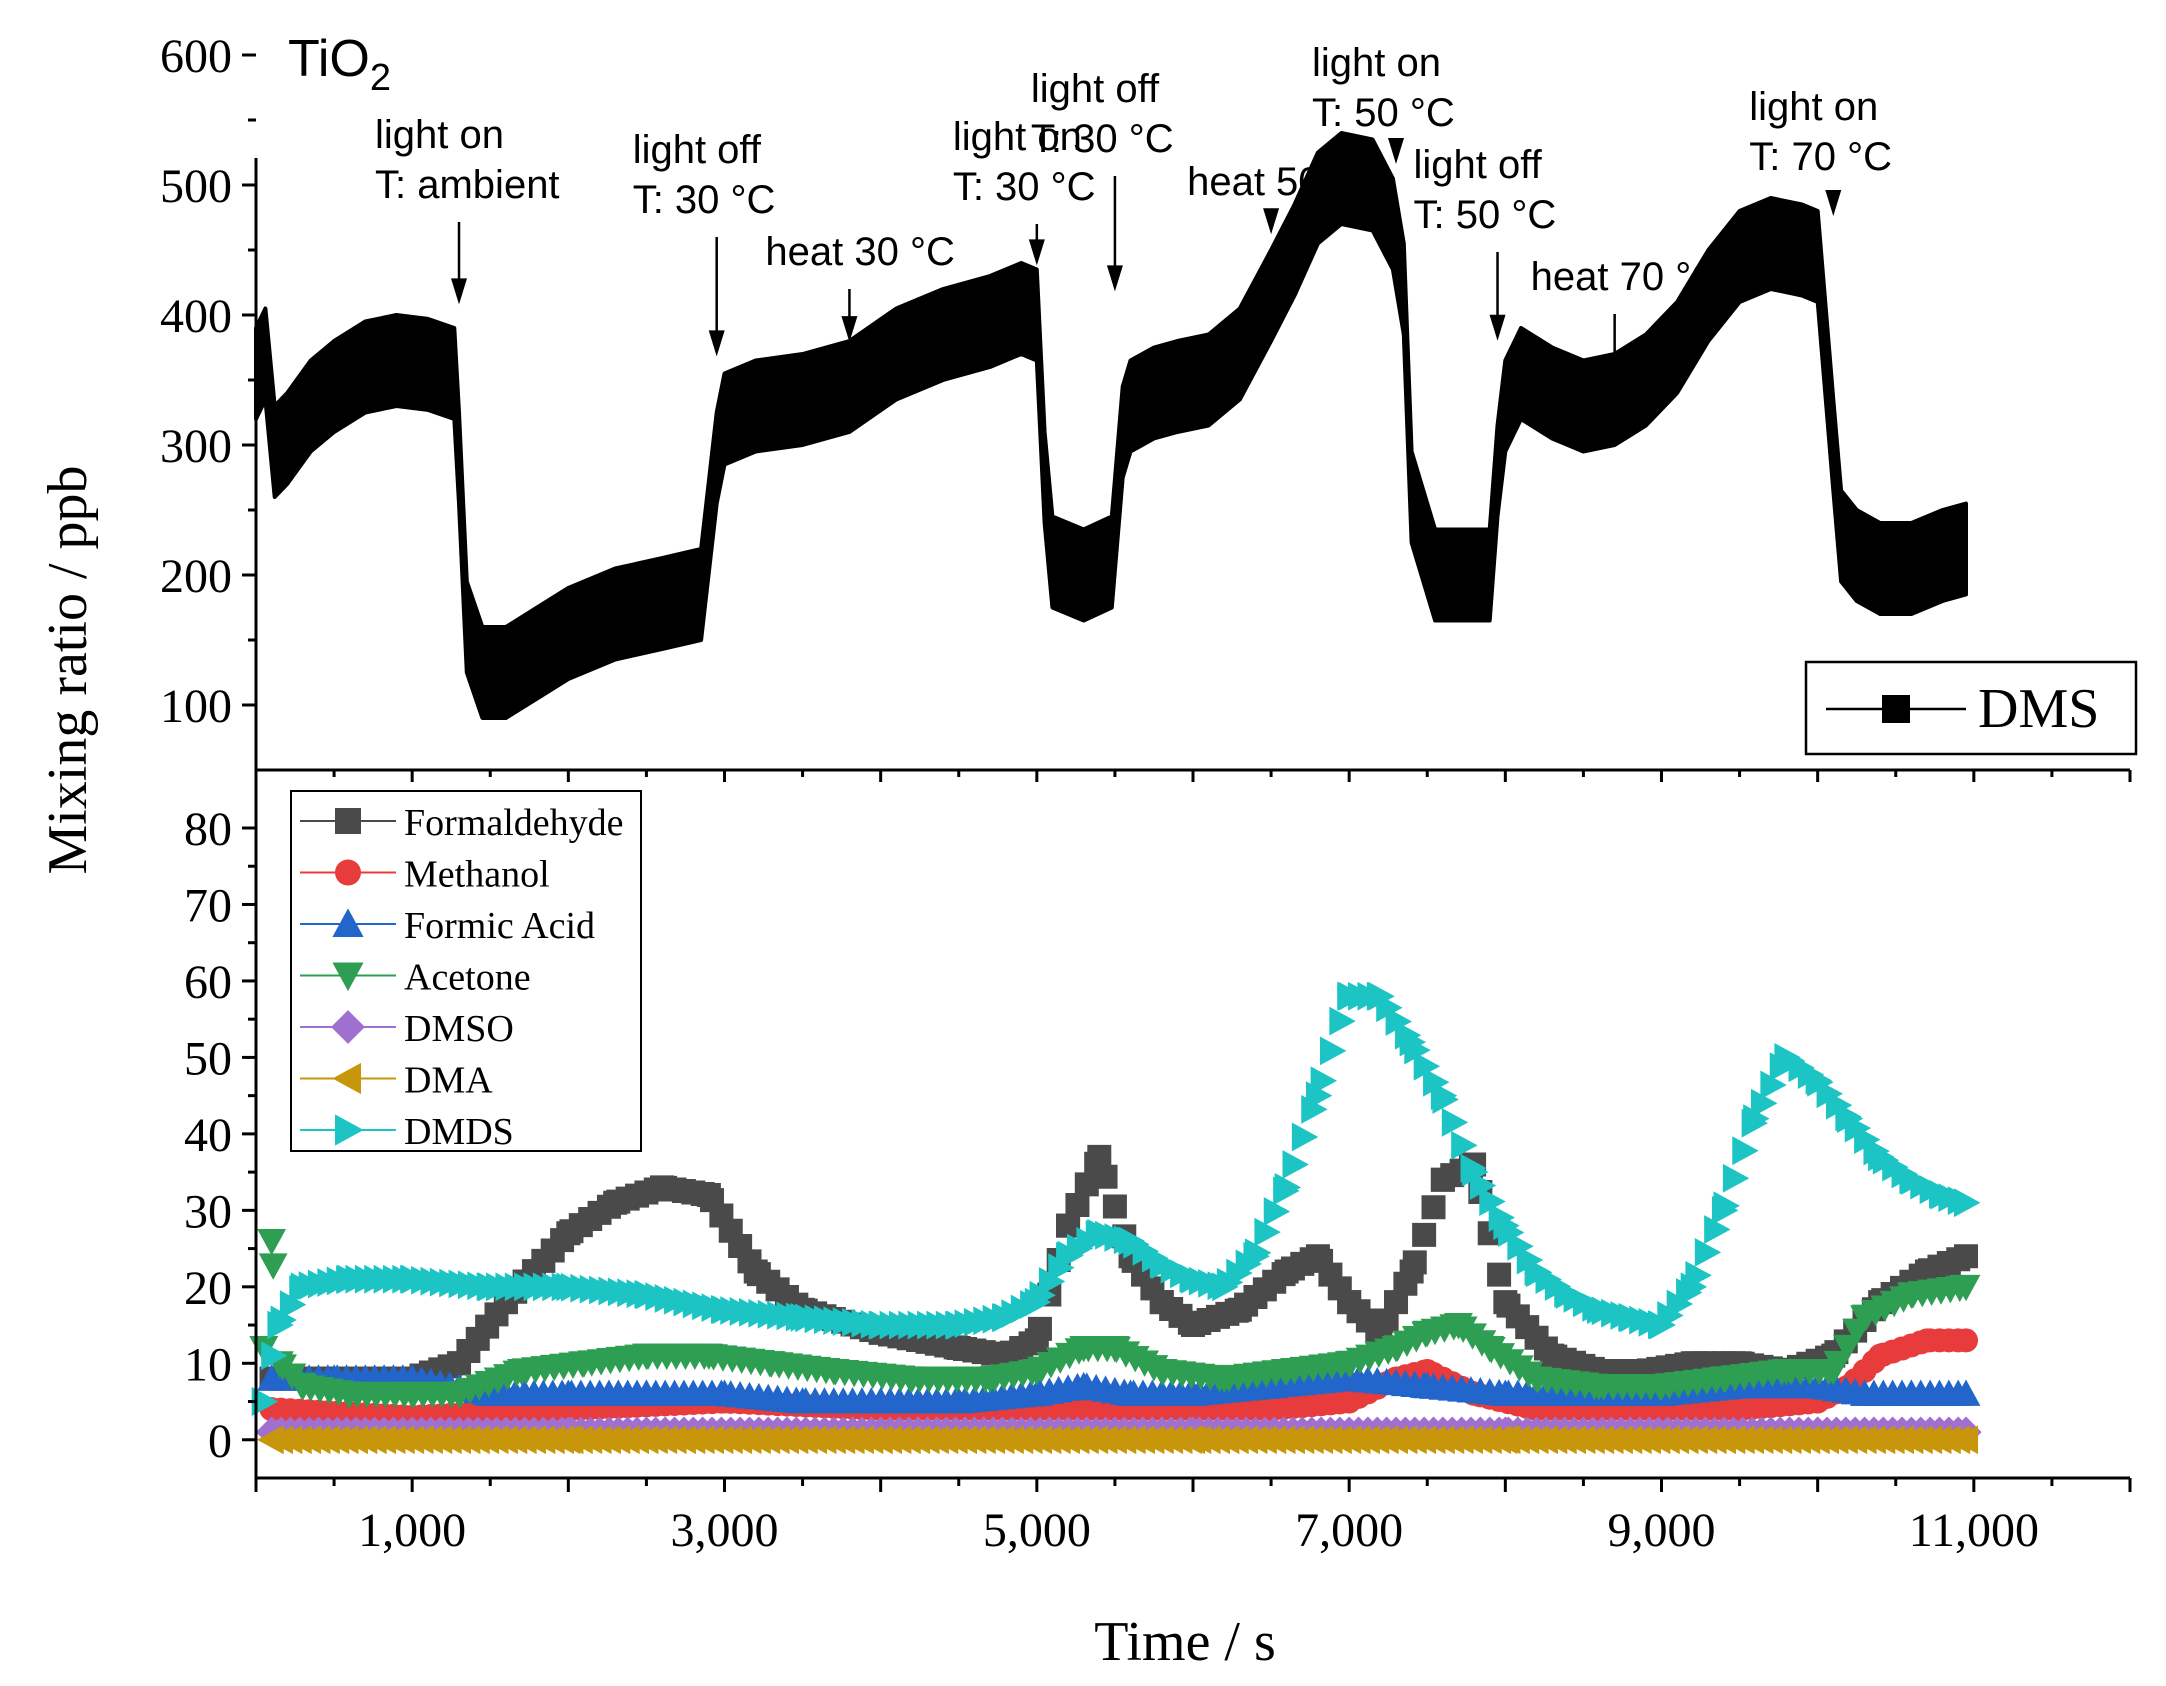 Image resolution: width=2166 pixels, height=1686 pixels. What do you see at coordinates (448, 1081) in the screenshot?
I see `legend-label: DMA` at bounding box center [448, 1081].